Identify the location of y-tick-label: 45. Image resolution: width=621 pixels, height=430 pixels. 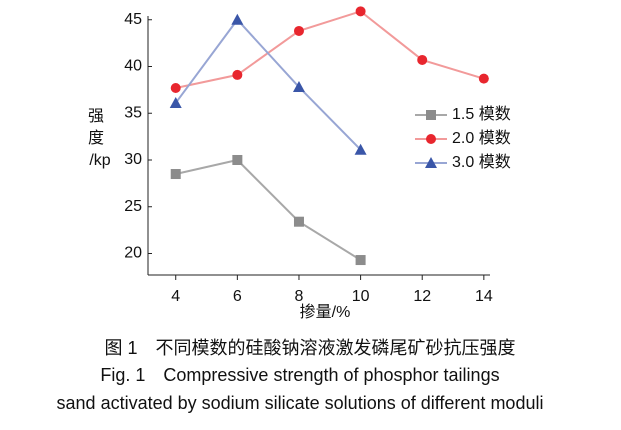
(133, 19).